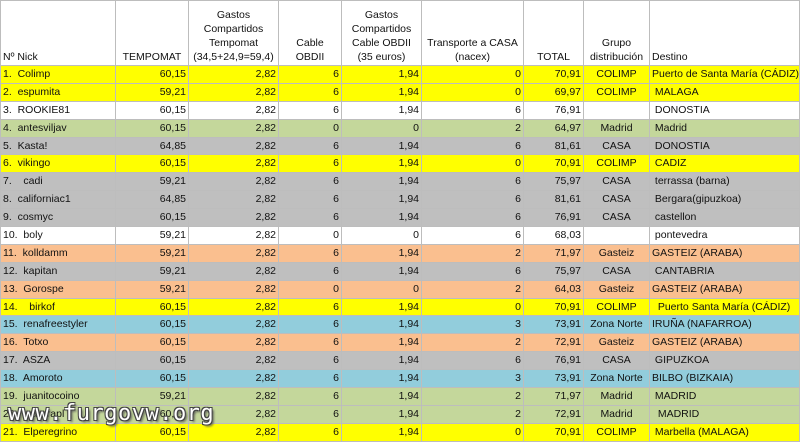 The height and width of the screenshot is (442, 800). Describe the element at coordinates (724, 128) in the screenshot. I see `cell-destino: Madrid` at that location.